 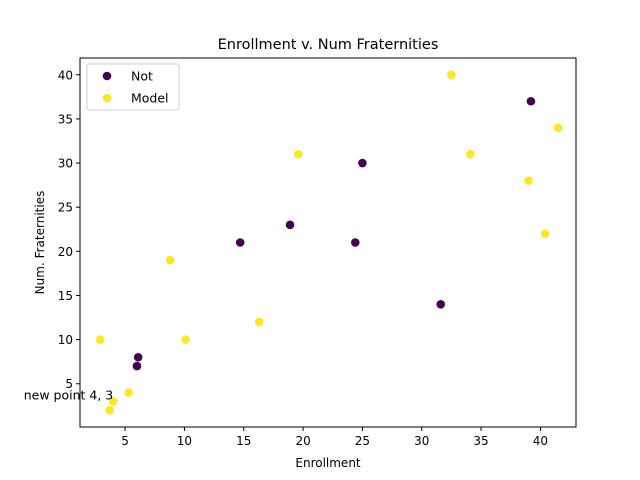 What do you see at coordinates (65, 340) in the screenshot?
I see `y-tick-label: 10` at bounding box center [65, 340].